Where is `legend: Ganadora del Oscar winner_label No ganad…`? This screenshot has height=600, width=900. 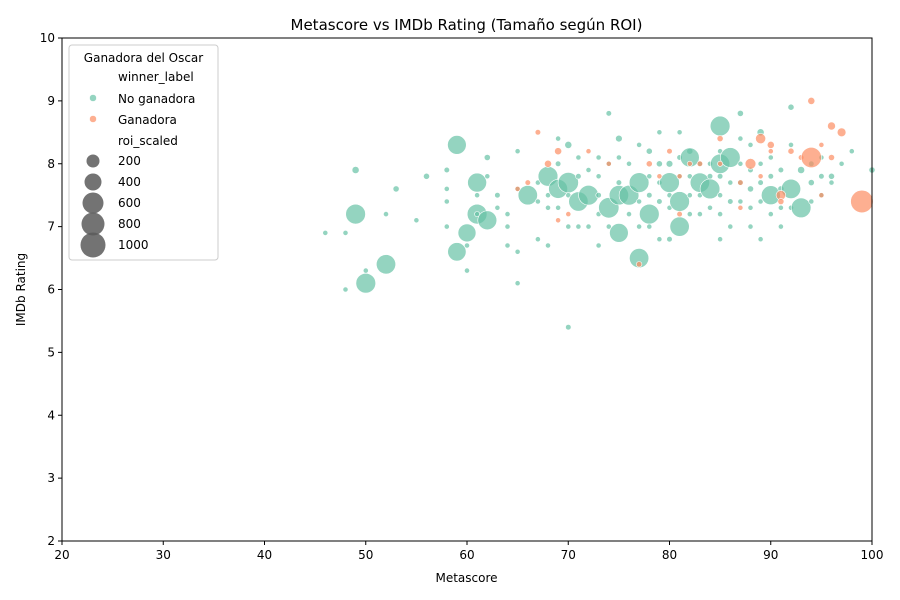
legend: Ganadora del Oscar winner_label No ganad… is located at coordinates (143, 152).